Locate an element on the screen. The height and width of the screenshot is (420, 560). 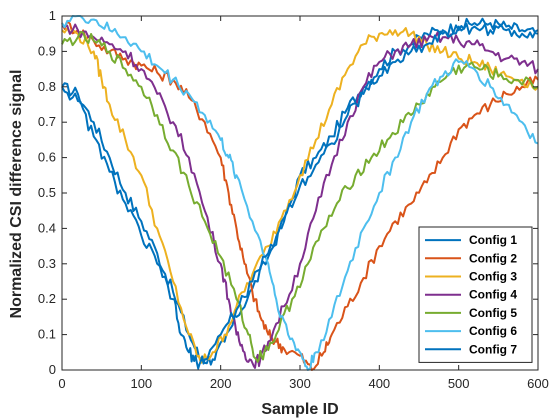
y-tick-label: 0.7 is located at coordinates (47, 121).